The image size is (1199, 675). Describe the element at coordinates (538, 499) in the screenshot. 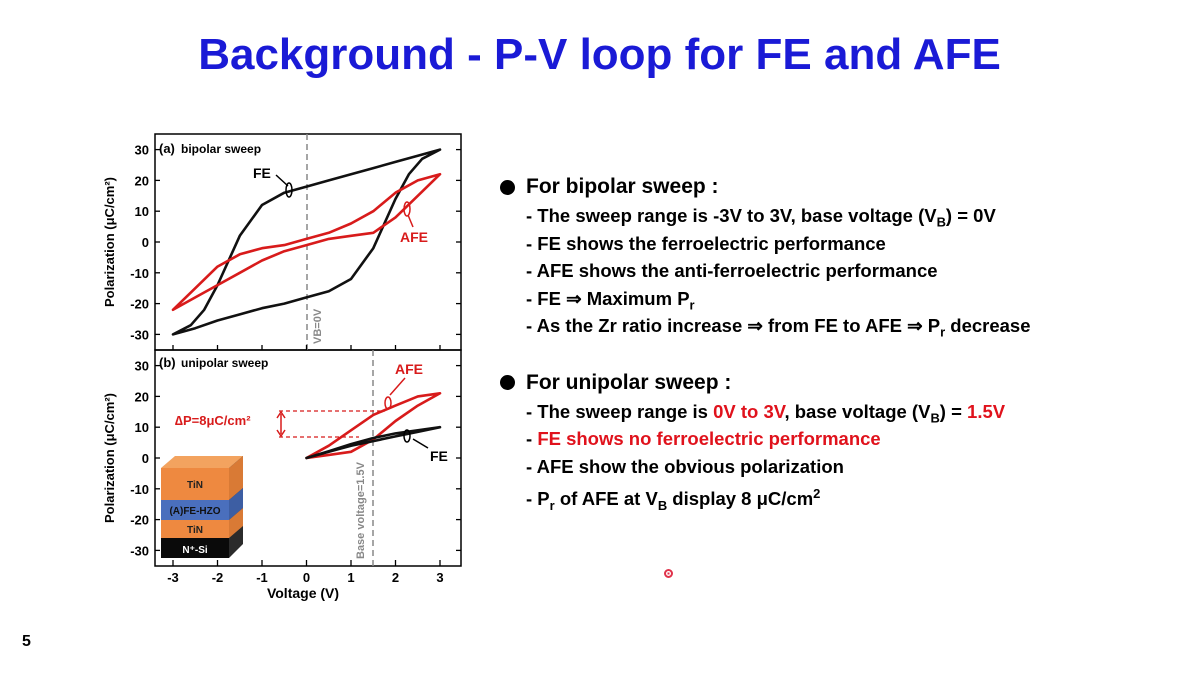

I see `bullet-text-part: - P` at that location.